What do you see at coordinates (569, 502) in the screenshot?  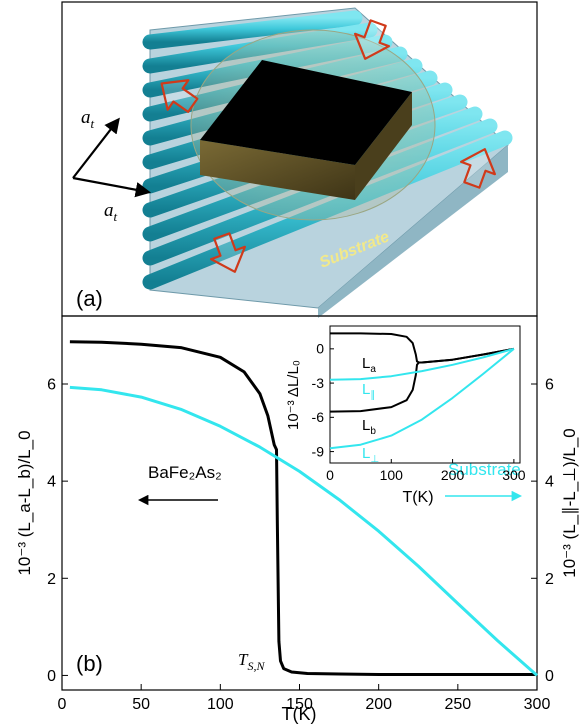 I see `y-axis-label-right: 10⁻³ (L_∥-L_⊥)/L_0` at bounding box center [569, 502].